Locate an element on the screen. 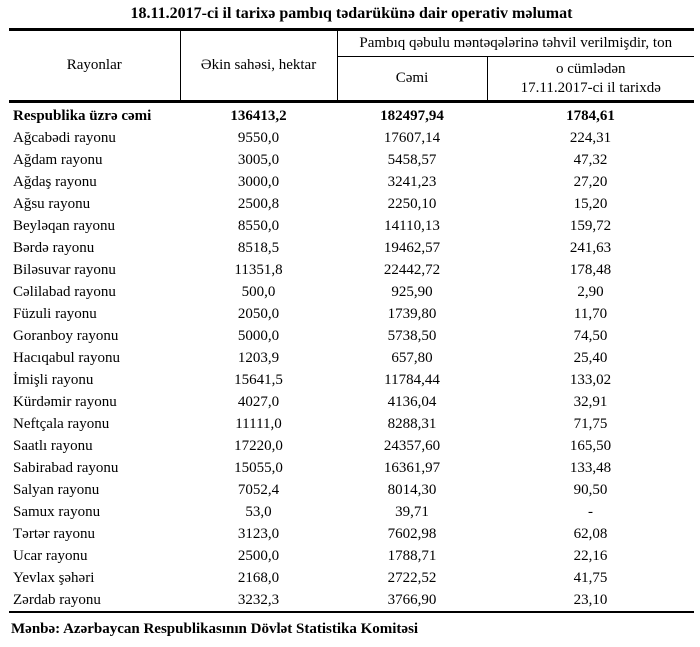  delivered-on-date-cell: 241,63 is located at coordinates (590, 248).